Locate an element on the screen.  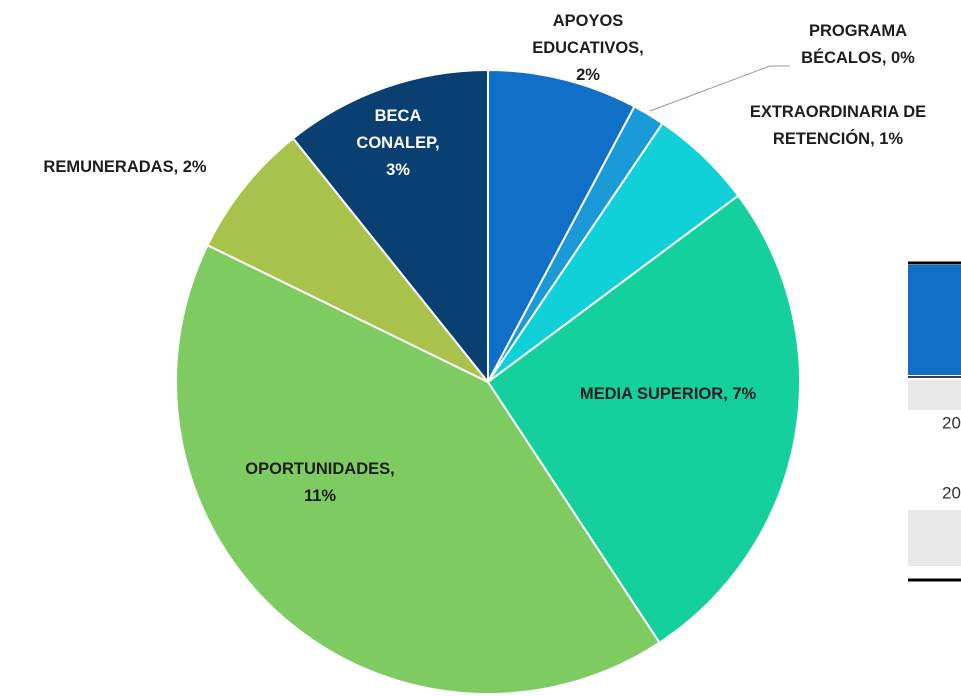
slice-label: APOYOS EDUCATIVOS, 2% is located at coordinates (588, 48).